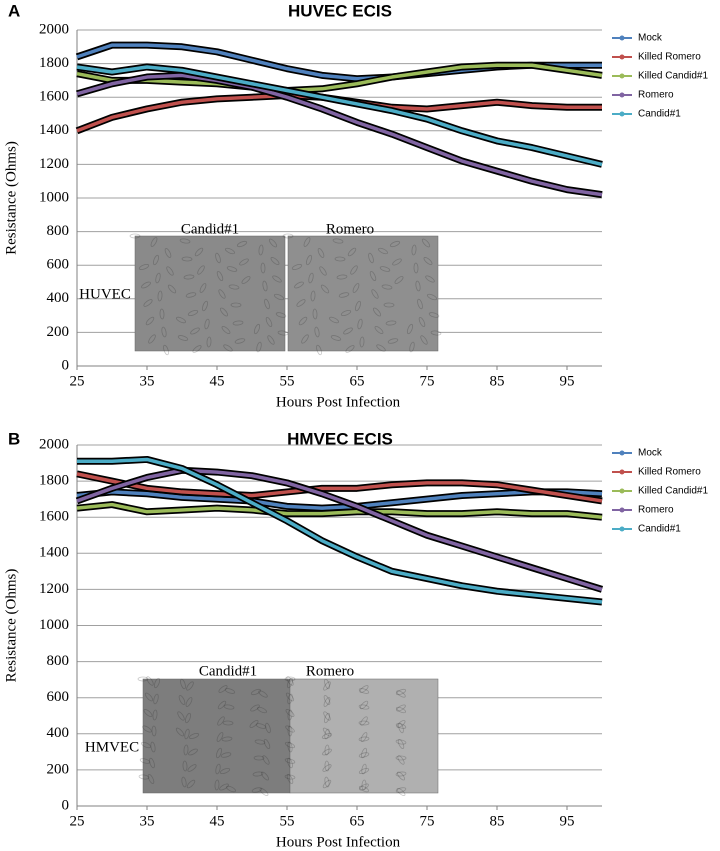  Describe the element at coordinates (287, 821) in the screenshot. I see `x-tick-label: 55` at that location.